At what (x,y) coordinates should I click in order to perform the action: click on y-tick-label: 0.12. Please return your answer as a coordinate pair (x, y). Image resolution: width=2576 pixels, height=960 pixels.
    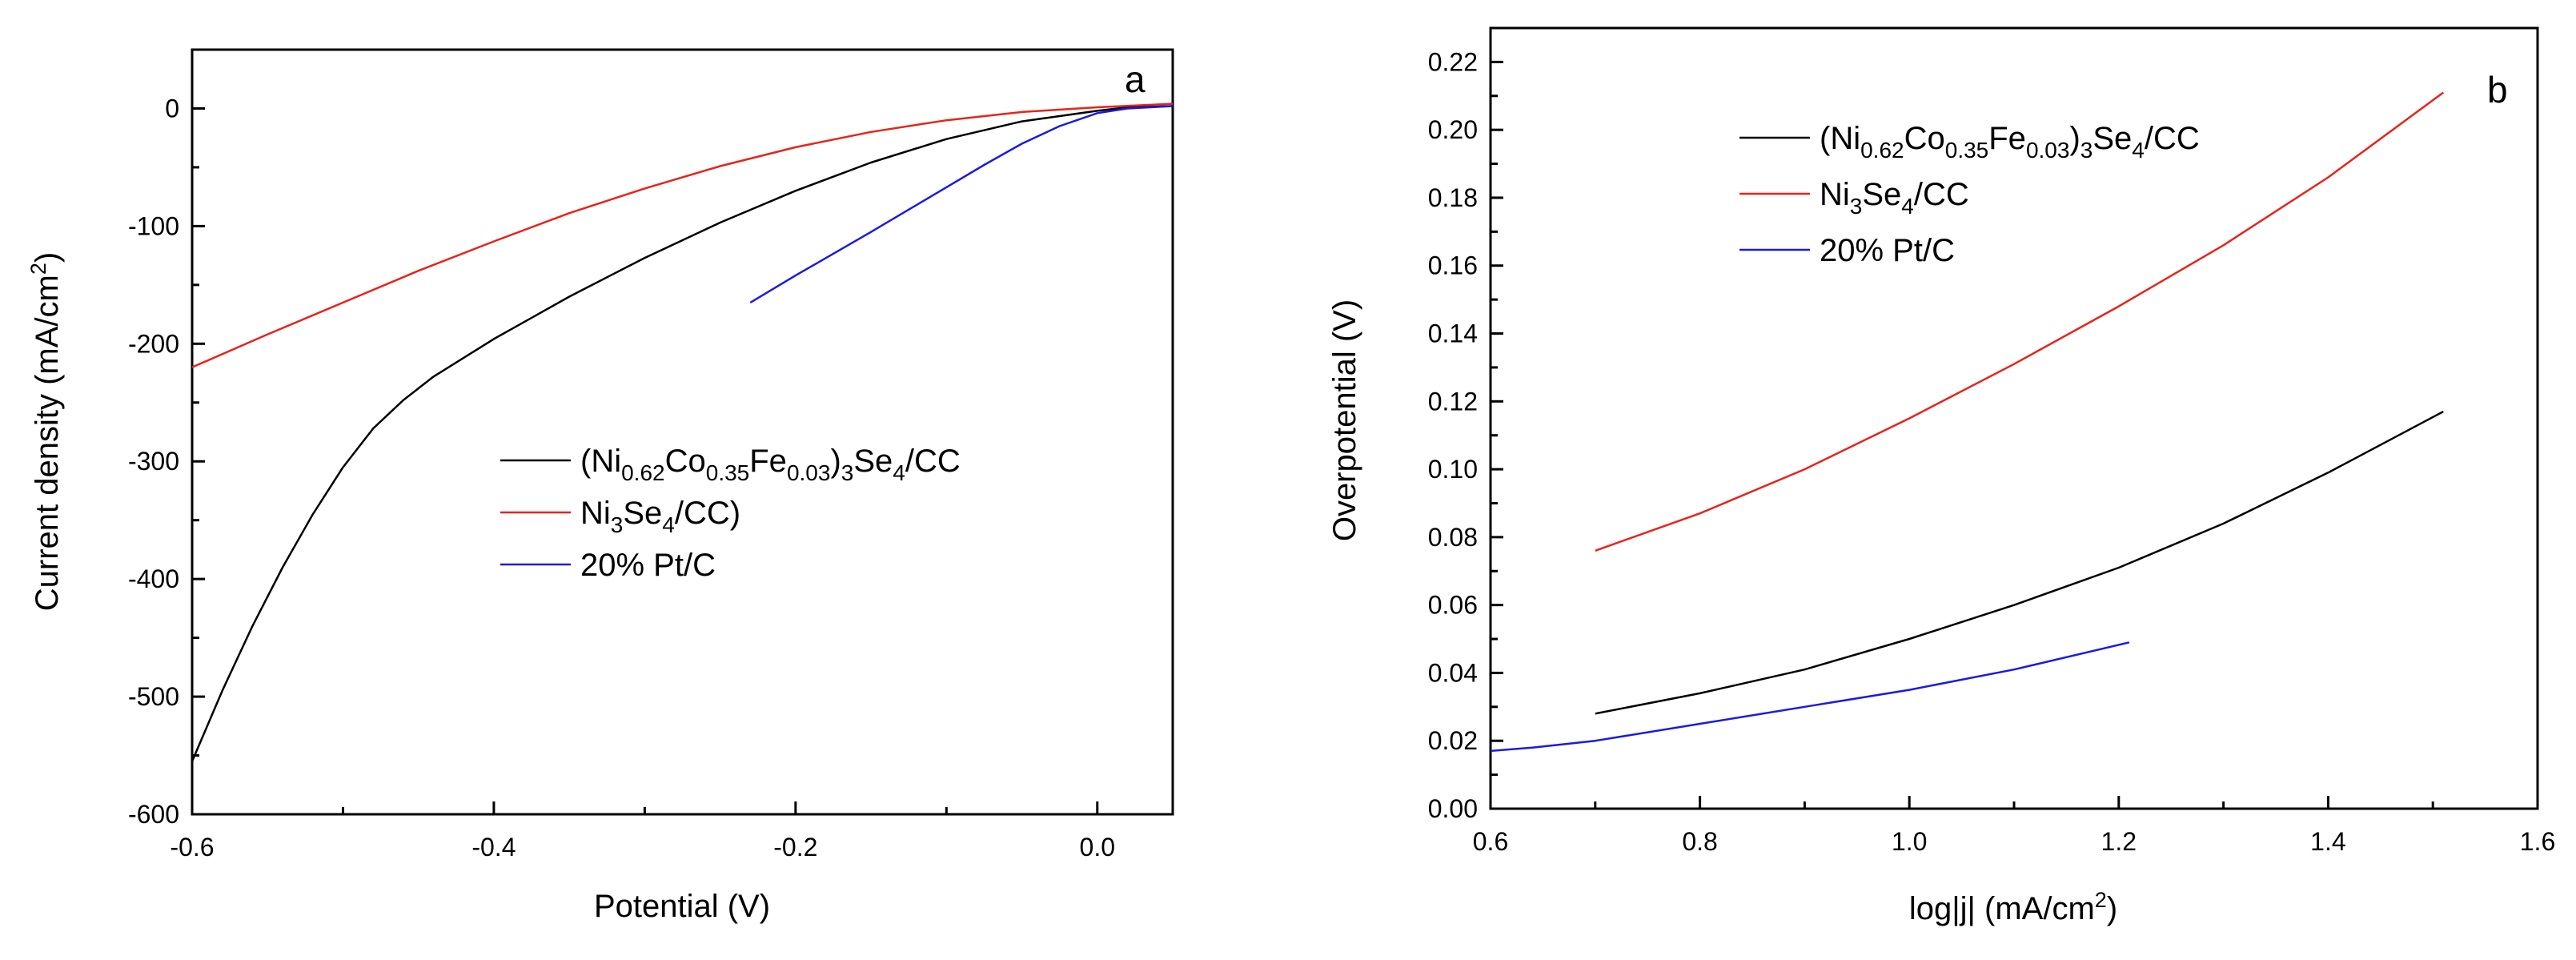
    Looking at the image, I should click on (1453, 401).